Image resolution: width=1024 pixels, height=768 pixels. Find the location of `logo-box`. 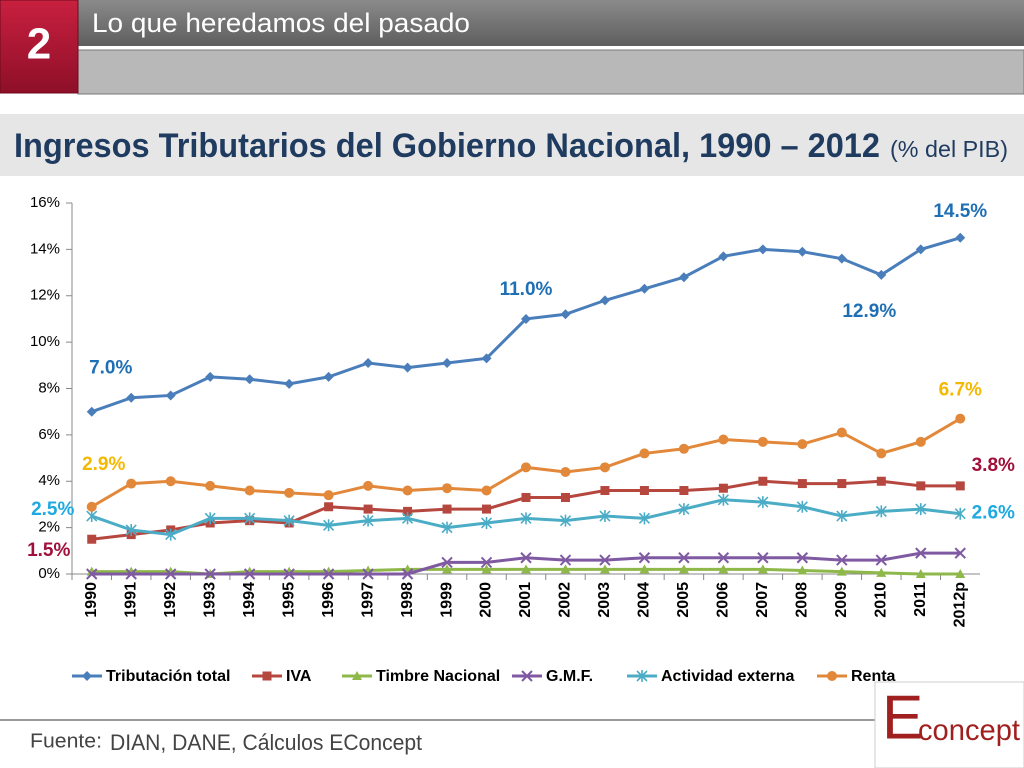

logo-box is located at coordinates (949, 724).